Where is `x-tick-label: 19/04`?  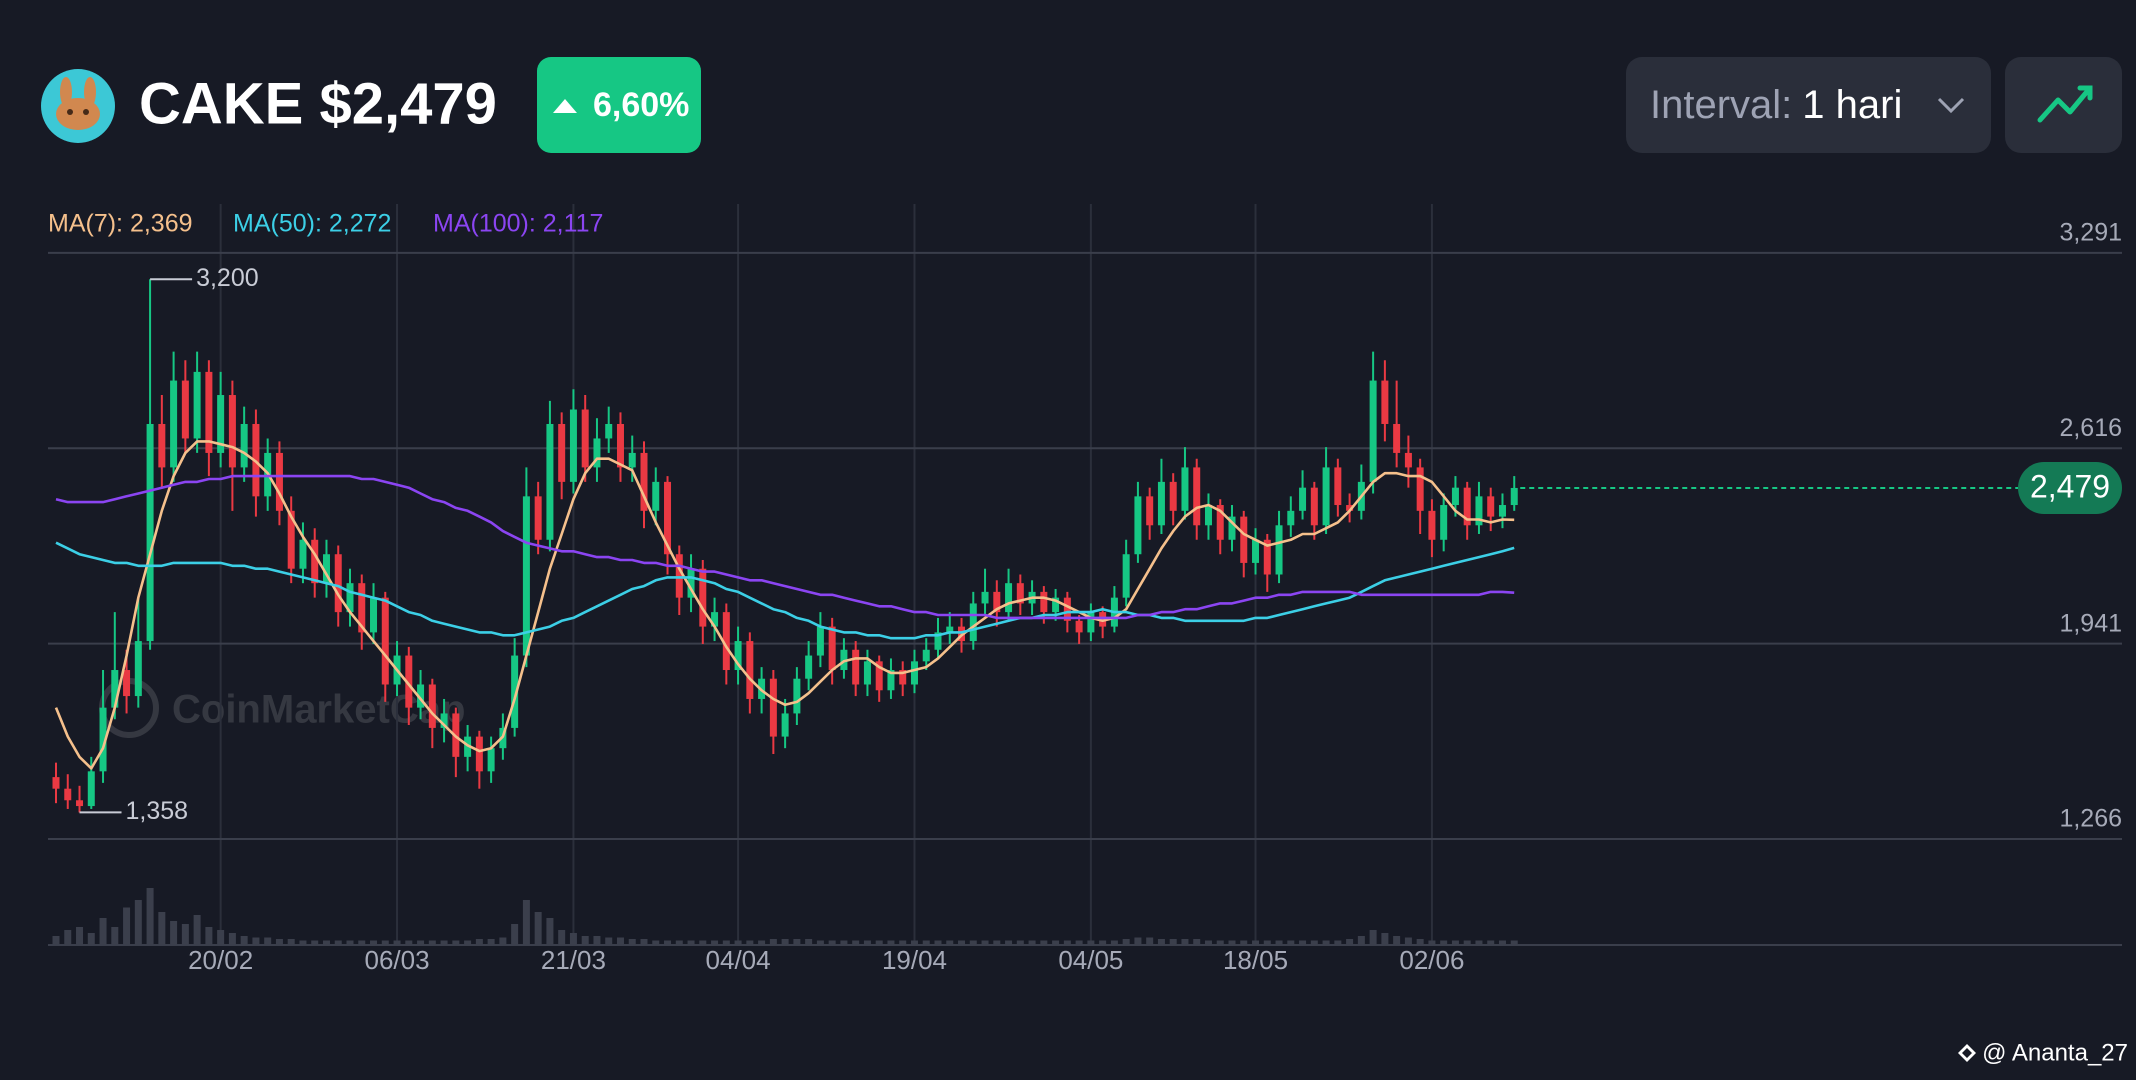 x-tick-label: 19/04 is located at coordinates (914, 960).